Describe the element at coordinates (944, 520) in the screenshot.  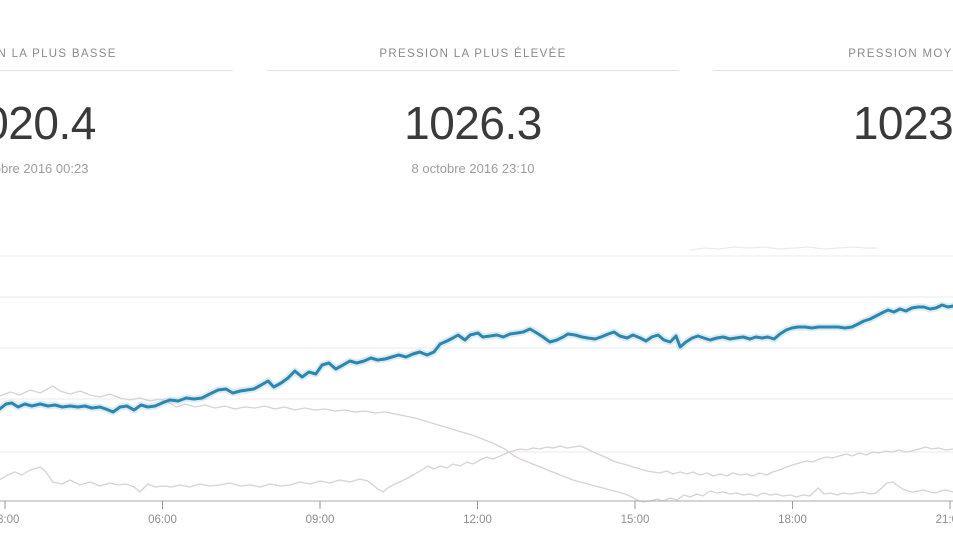
I see `x-axis-tick-label: 21:00` at that location.